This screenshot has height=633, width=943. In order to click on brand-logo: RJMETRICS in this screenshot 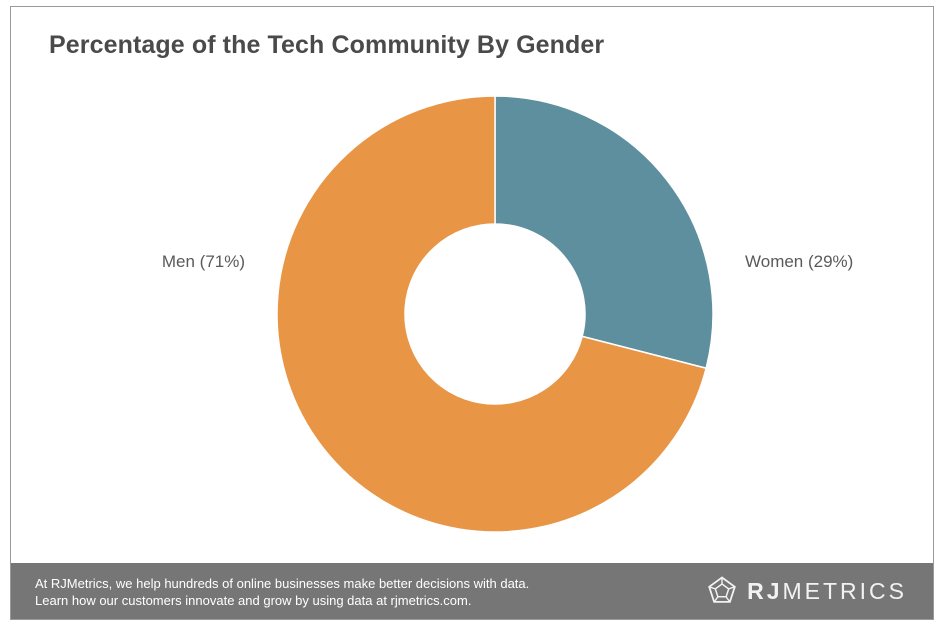, I will do `click(807, 591)`.